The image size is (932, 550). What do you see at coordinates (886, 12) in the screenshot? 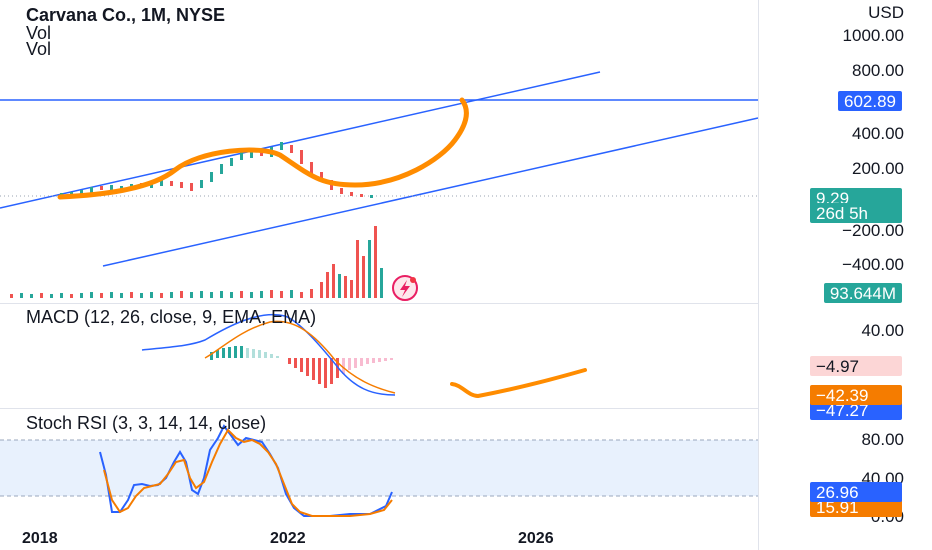
I see `currency-label: USD` at bounding box center [886, 12].